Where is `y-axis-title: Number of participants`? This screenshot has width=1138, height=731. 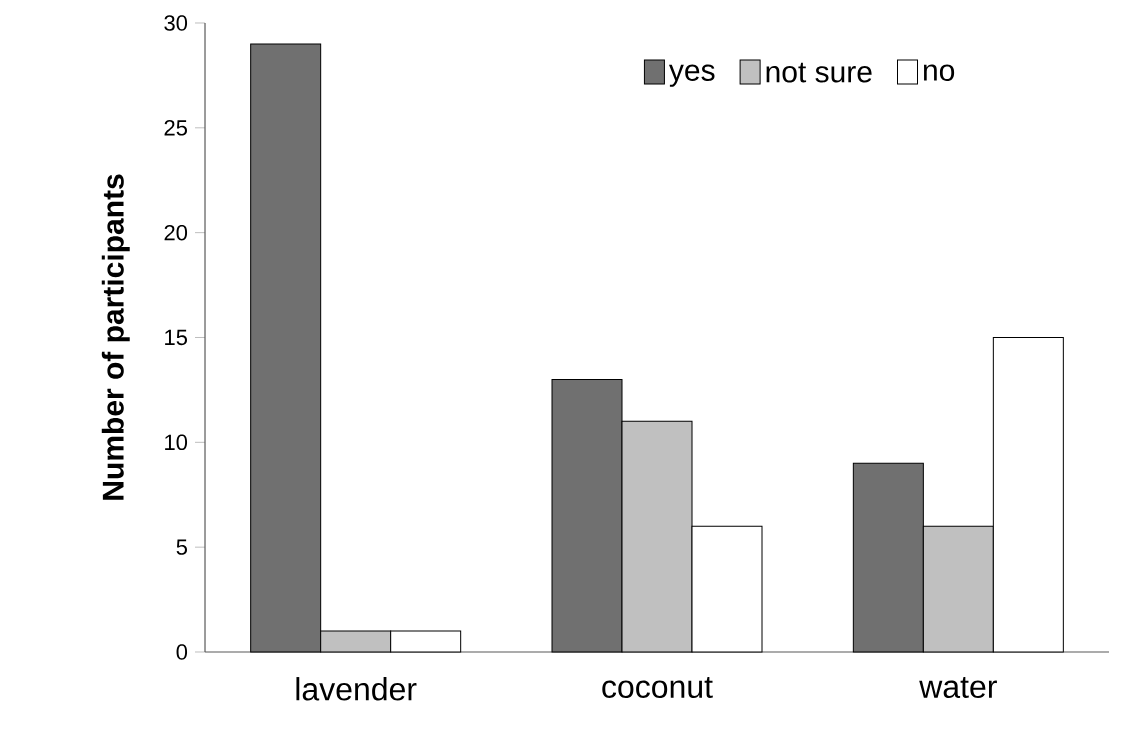 y-axis-title: Number of participants is located at coordinates (115, 337).